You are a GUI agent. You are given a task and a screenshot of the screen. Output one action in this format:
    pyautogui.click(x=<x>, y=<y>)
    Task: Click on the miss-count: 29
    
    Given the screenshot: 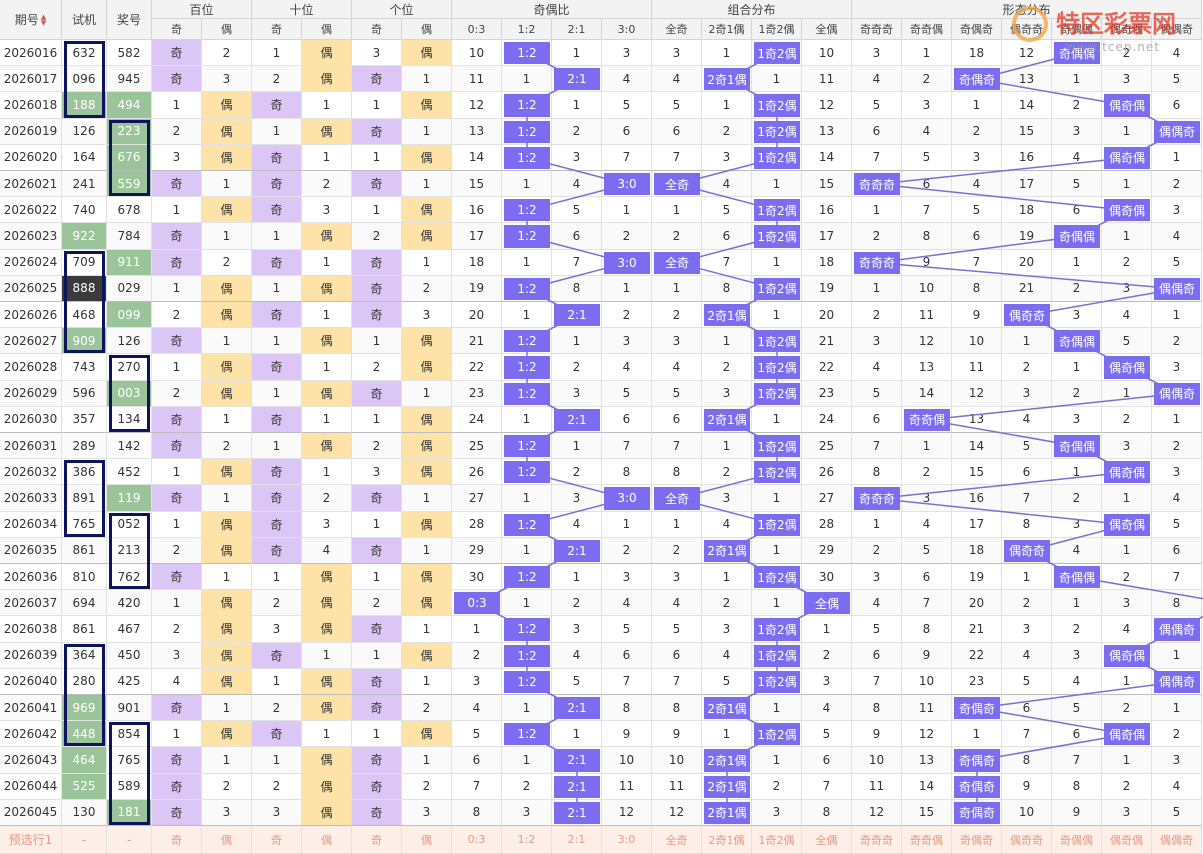 What is the action you would take?
    pyautogui.click(x=477, y=550)
    